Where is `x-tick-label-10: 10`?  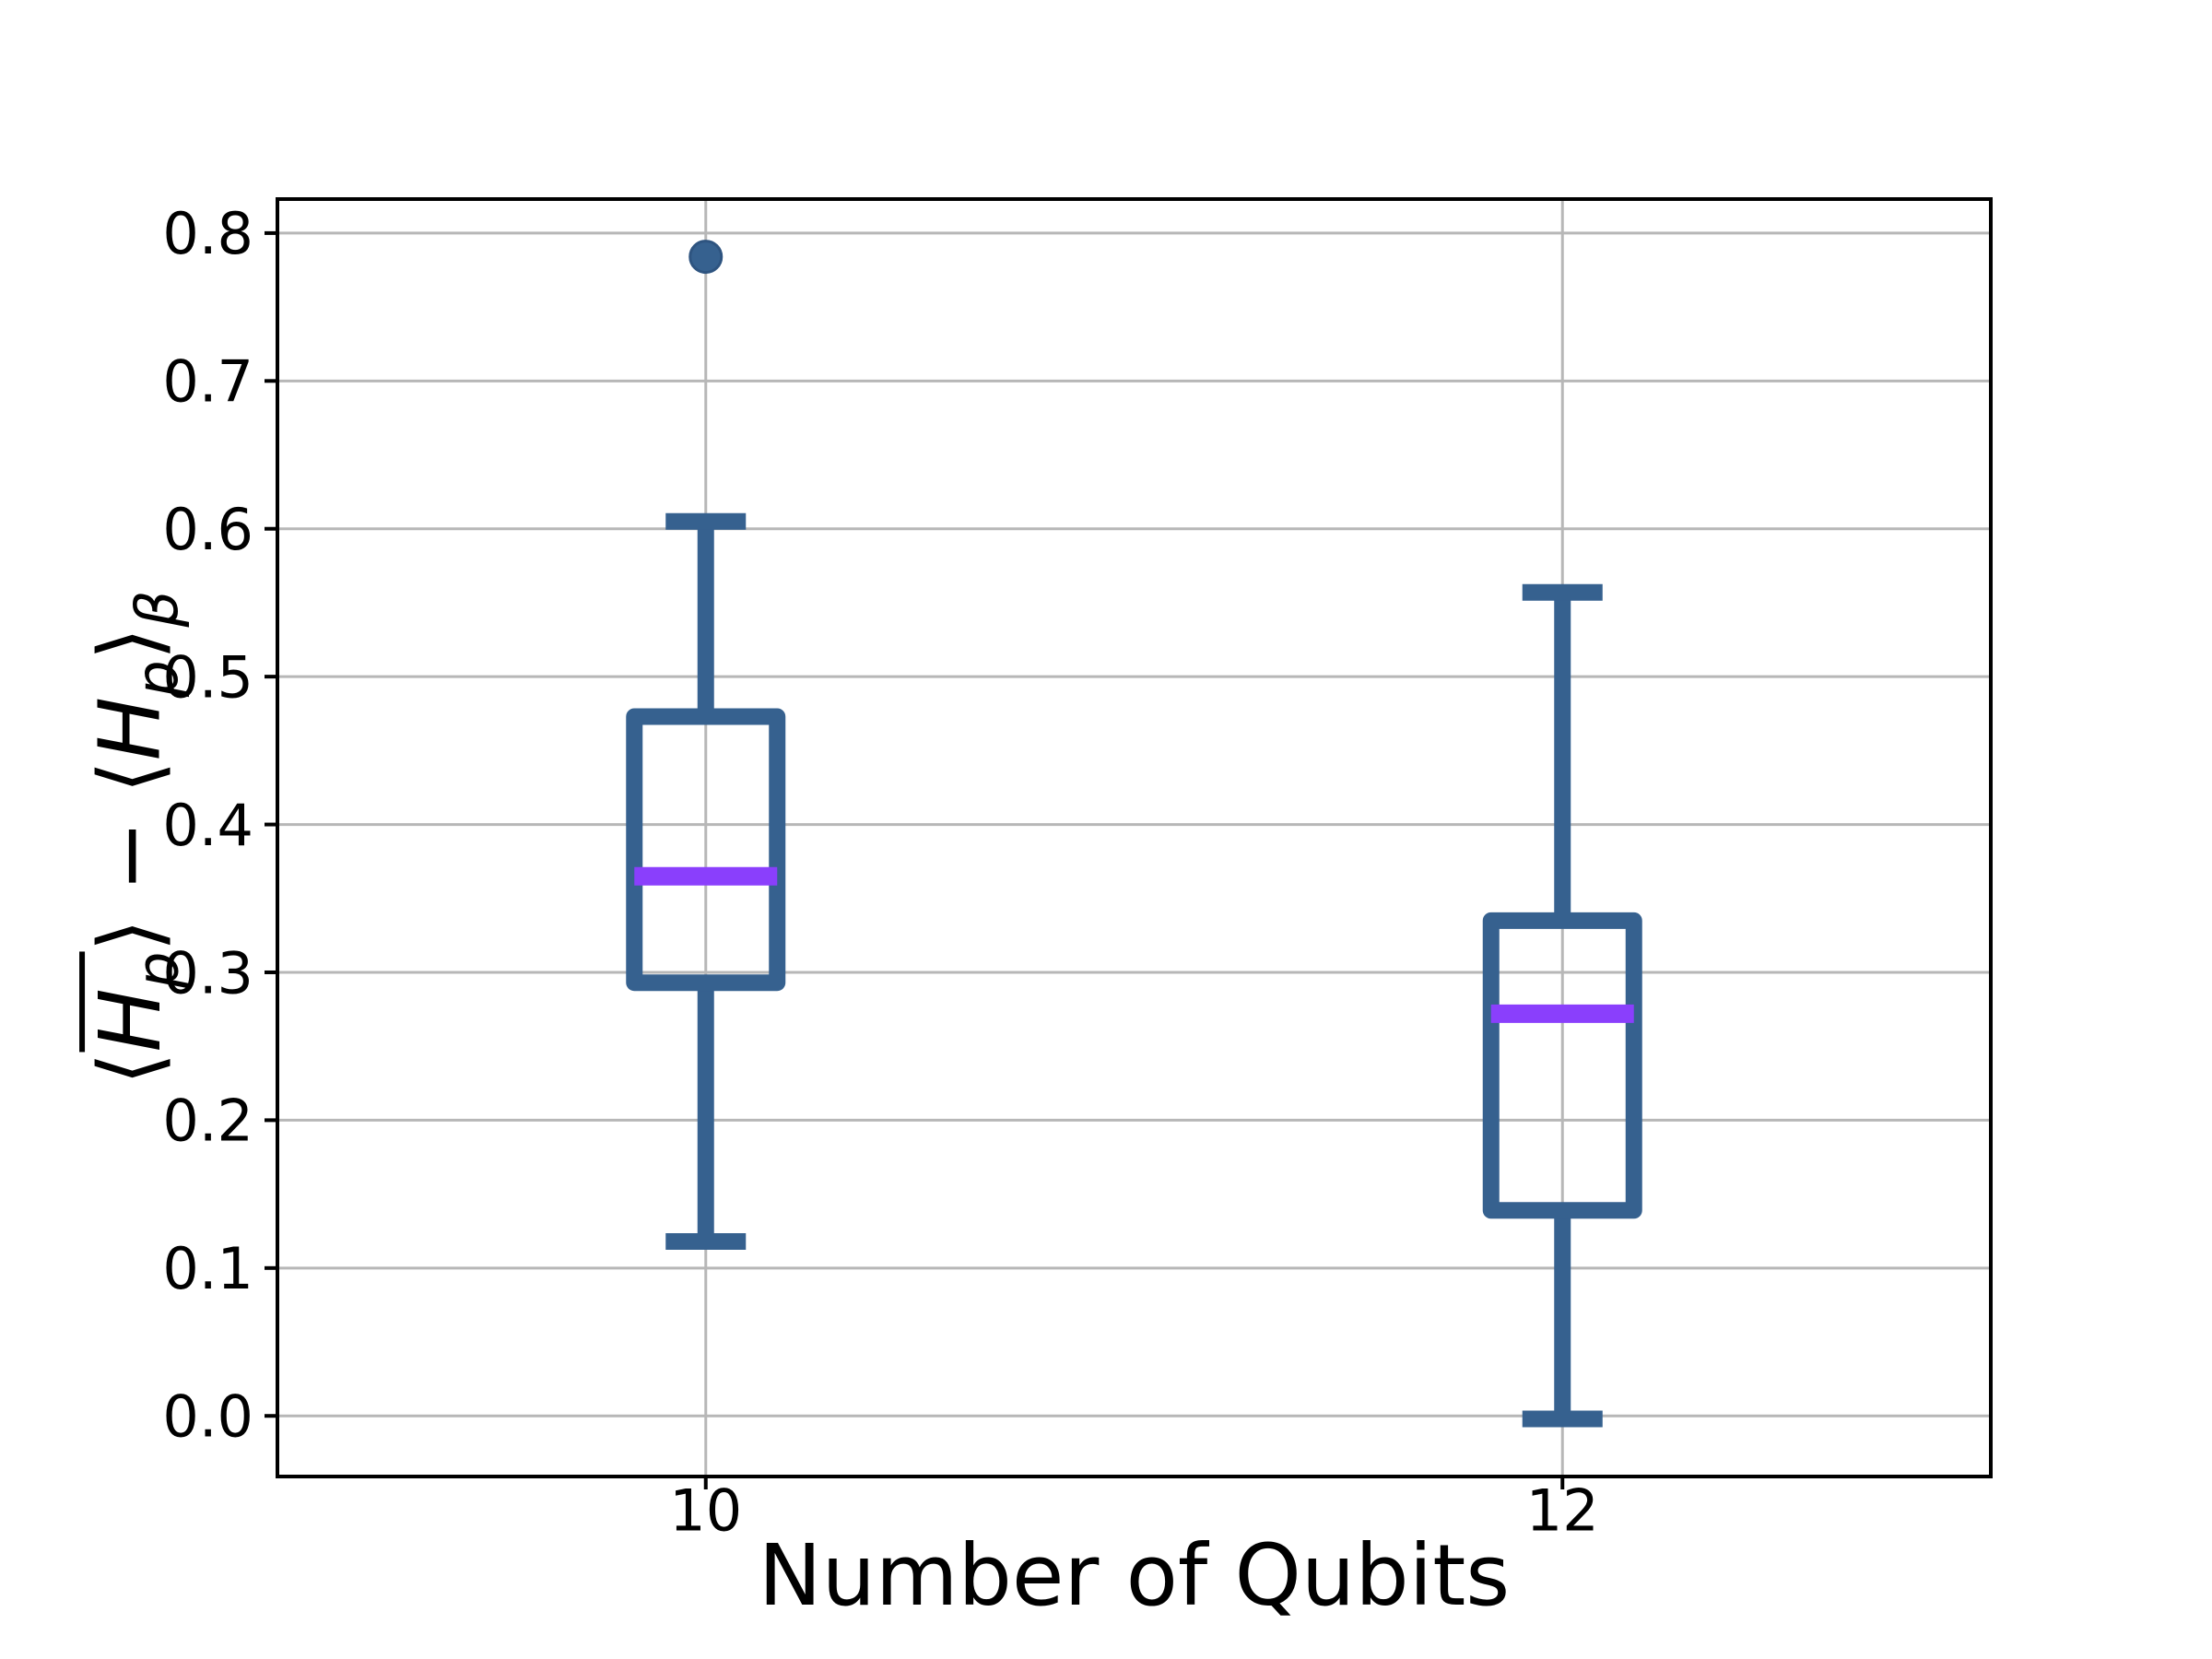
x-tick-label-10: 10 is located at coordinates (705, 1511).